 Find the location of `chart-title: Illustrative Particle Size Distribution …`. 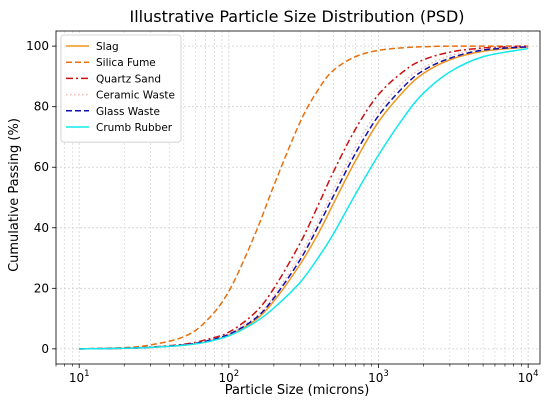

chart-title: Illustrative Particle Size Distribution … is located at coordinates (296, 16).